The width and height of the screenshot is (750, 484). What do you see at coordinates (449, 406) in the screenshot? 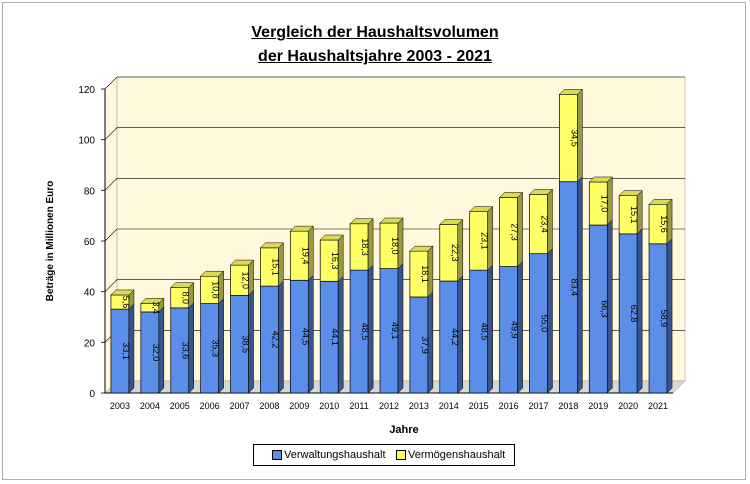
I see `x-tick-label: 2014` at bounding box center [449, 406].